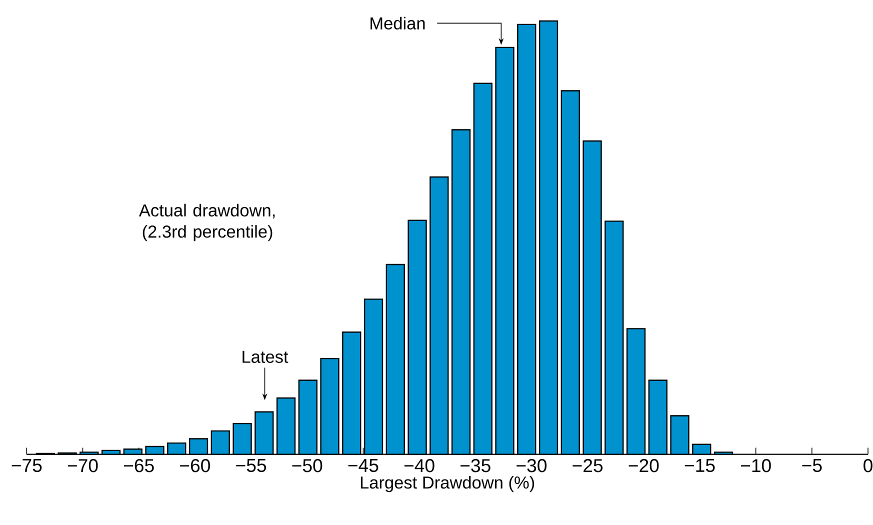  Describe the element at coordinates (206, 223) in the screenshot. I see `annotation: Actual drawdown, (2.3rd percentile)` at that location.